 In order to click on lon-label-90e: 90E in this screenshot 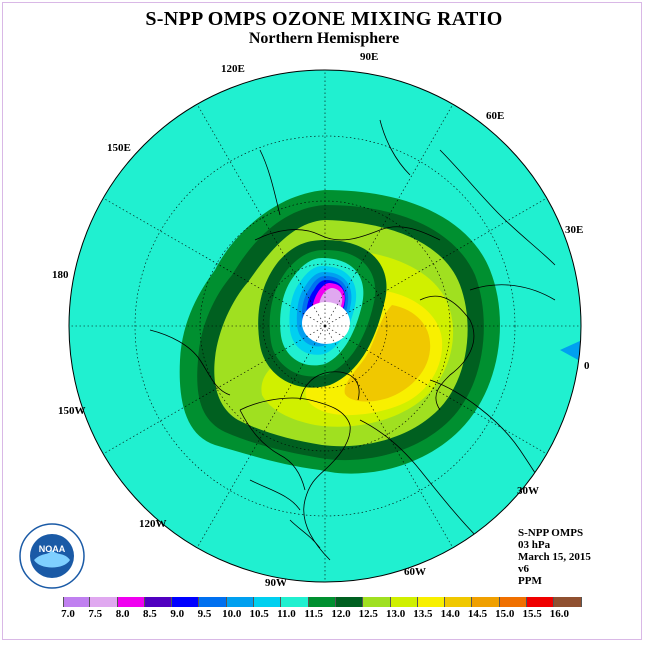, I will do `click(369, 57)`.